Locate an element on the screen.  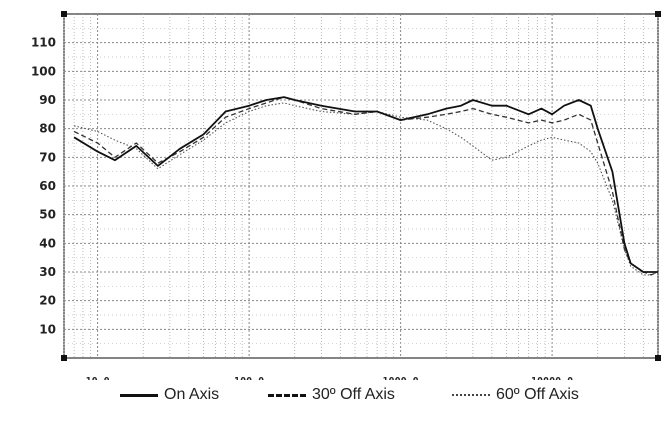
dotted-line-swatch is located at coordinates (471, 395).